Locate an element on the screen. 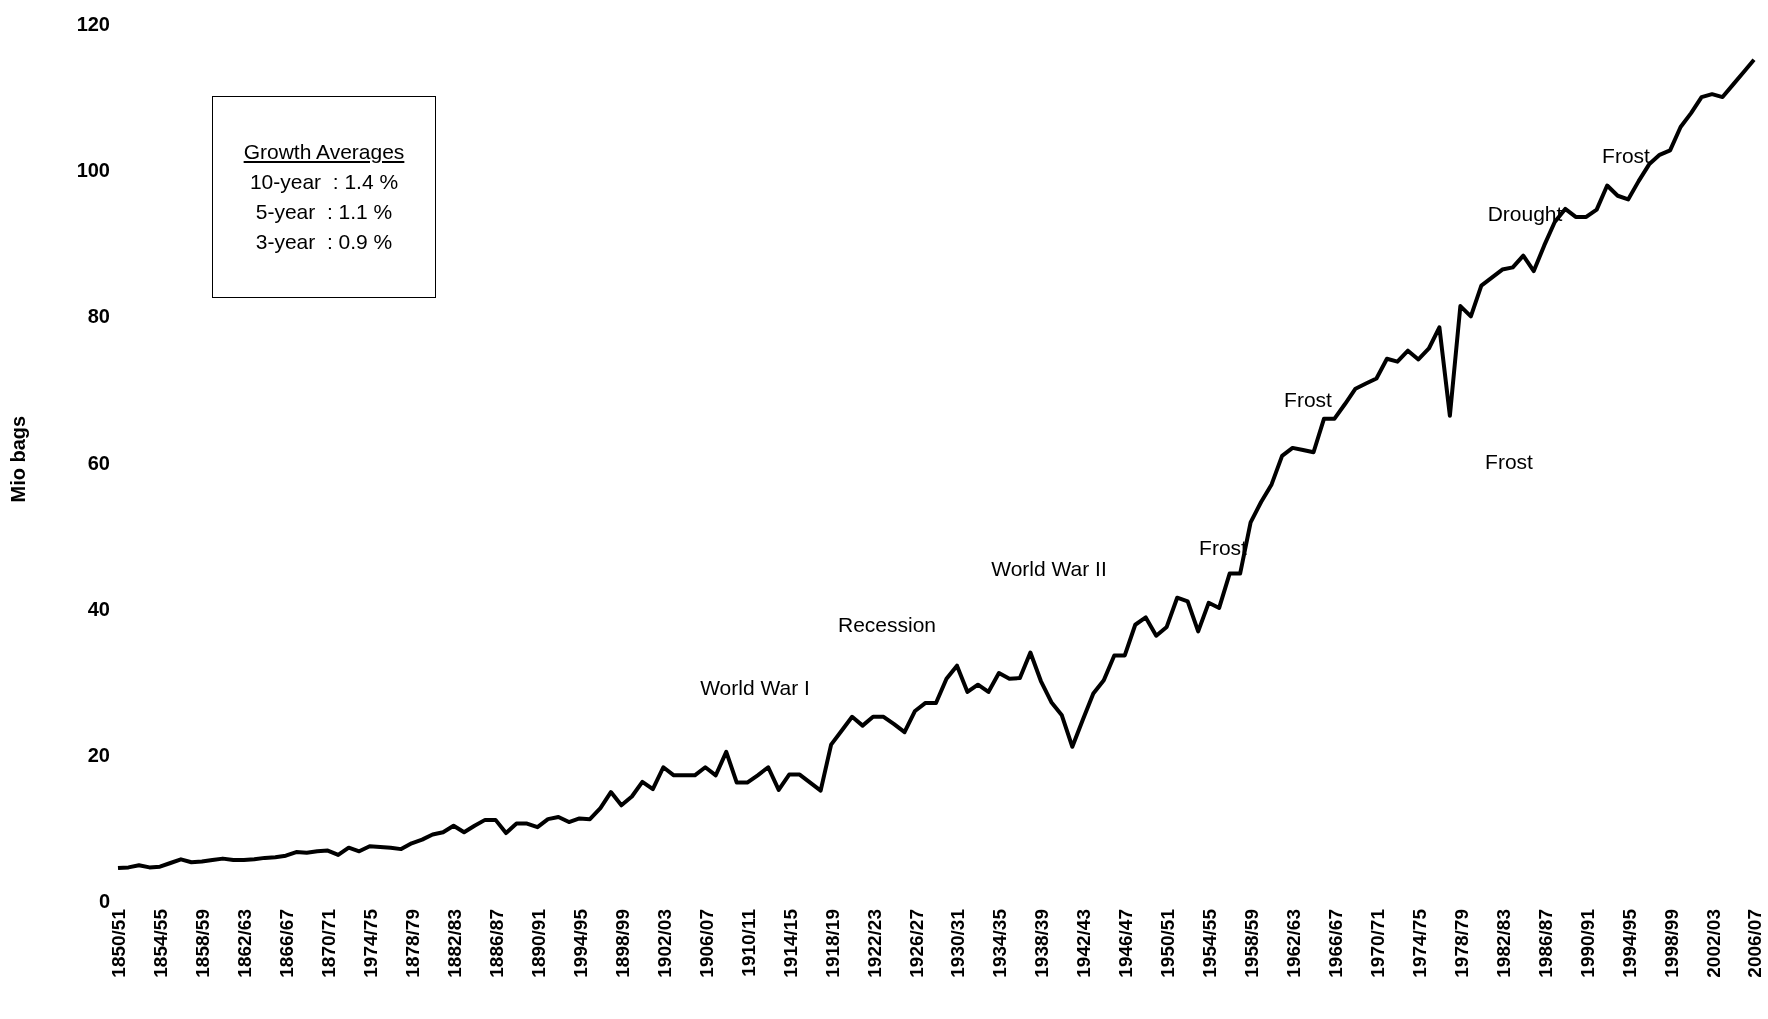  x-tick-label: 1938/39 is located at coordinates (1042, 943).